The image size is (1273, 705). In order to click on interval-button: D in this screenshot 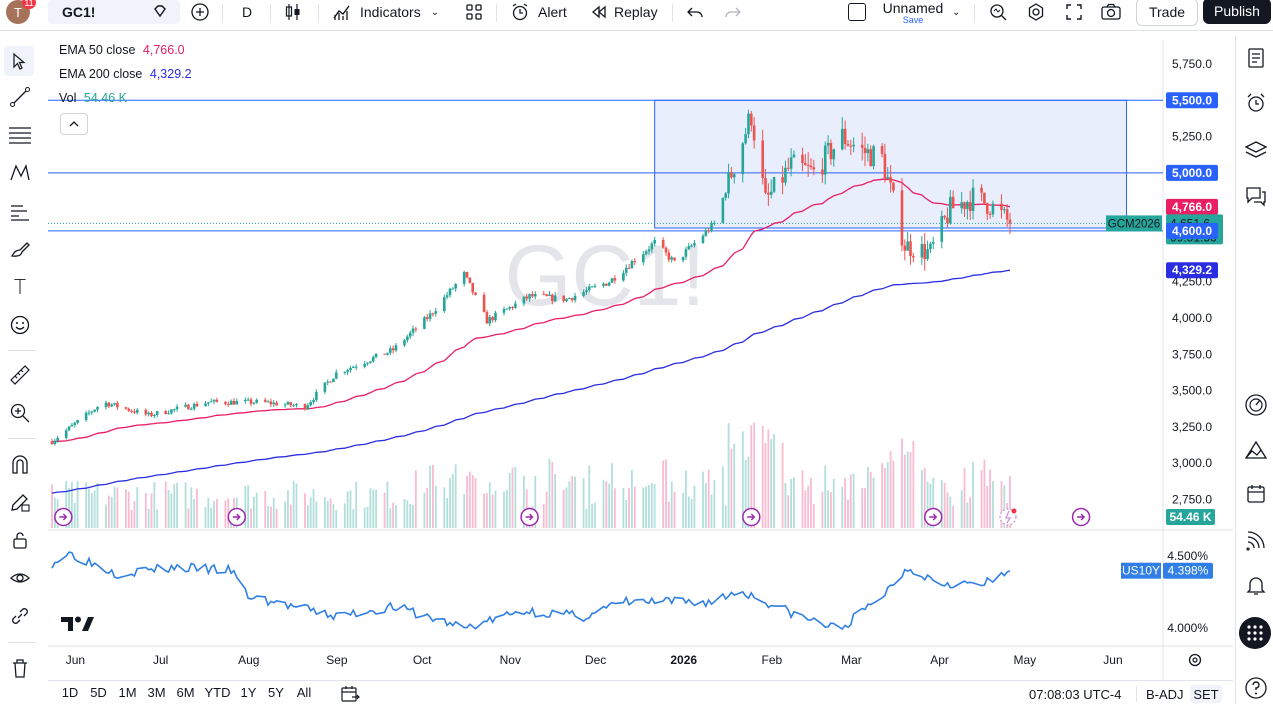, I will do `click(247, 12)`.